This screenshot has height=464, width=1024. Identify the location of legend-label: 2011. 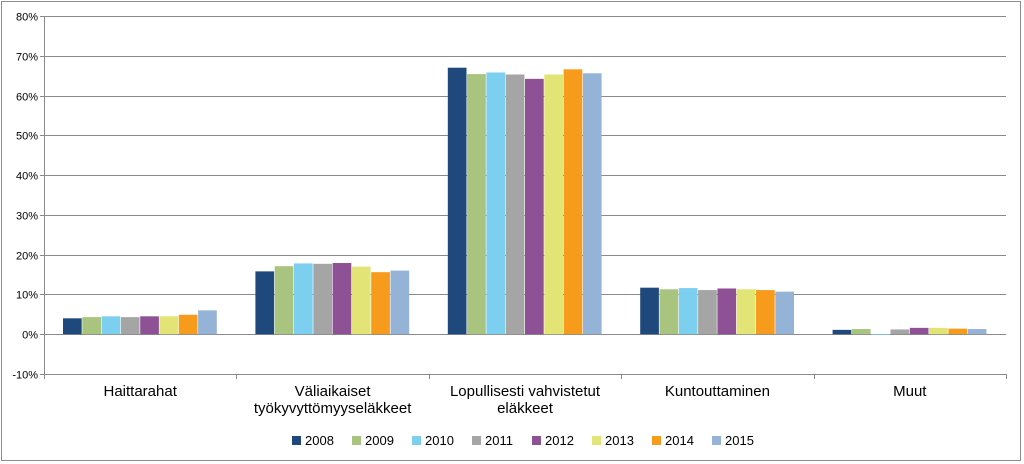
(499, 440).